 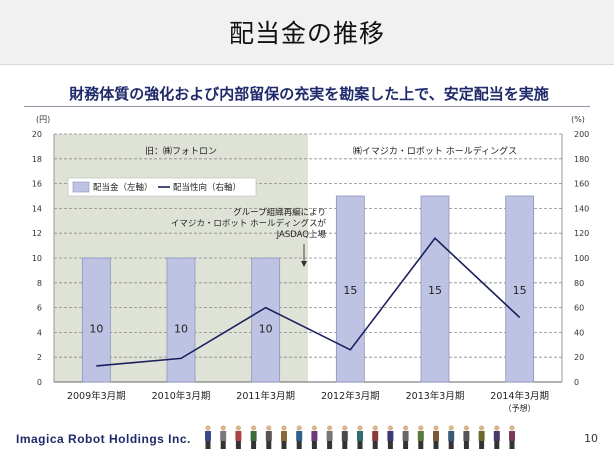 I want to click on category-note: （予想）, so click(x=520, y=408).